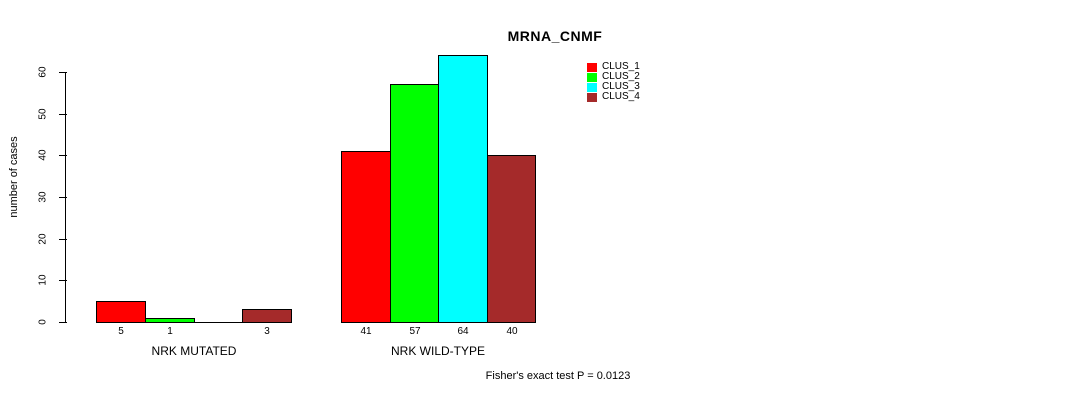 The image size is (1090, 400). I want to click on bar-value-label: 1, so click(170, 331).